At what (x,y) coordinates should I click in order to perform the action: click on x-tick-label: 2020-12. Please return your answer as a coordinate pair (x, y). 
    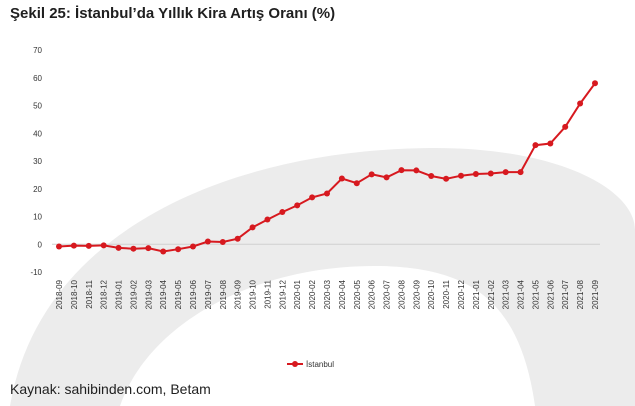
    Looking at the image, I should click on (461, 294).